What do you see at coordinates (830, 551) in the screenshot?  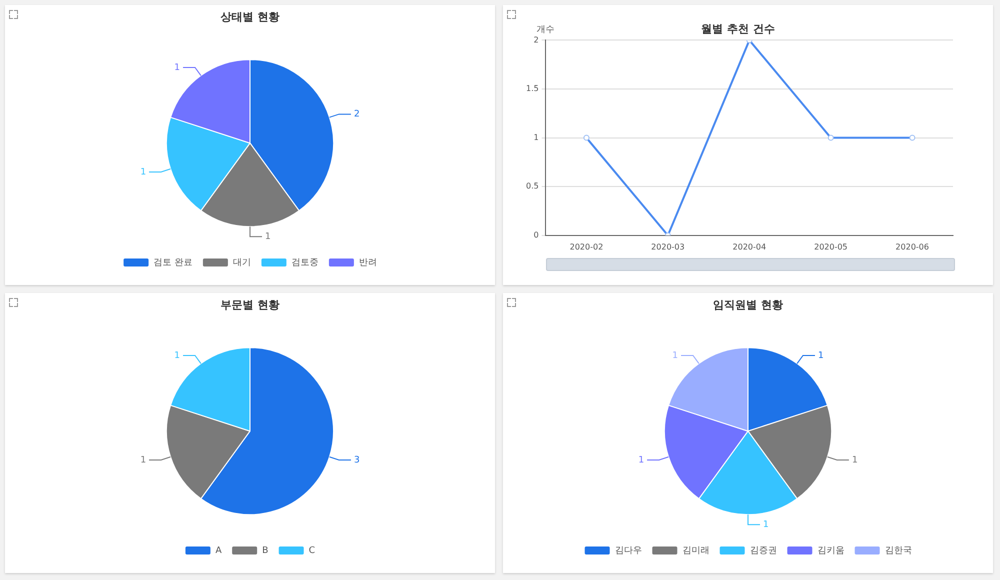 I see `legend-label: 김키움` at bounding box center [830, 551].